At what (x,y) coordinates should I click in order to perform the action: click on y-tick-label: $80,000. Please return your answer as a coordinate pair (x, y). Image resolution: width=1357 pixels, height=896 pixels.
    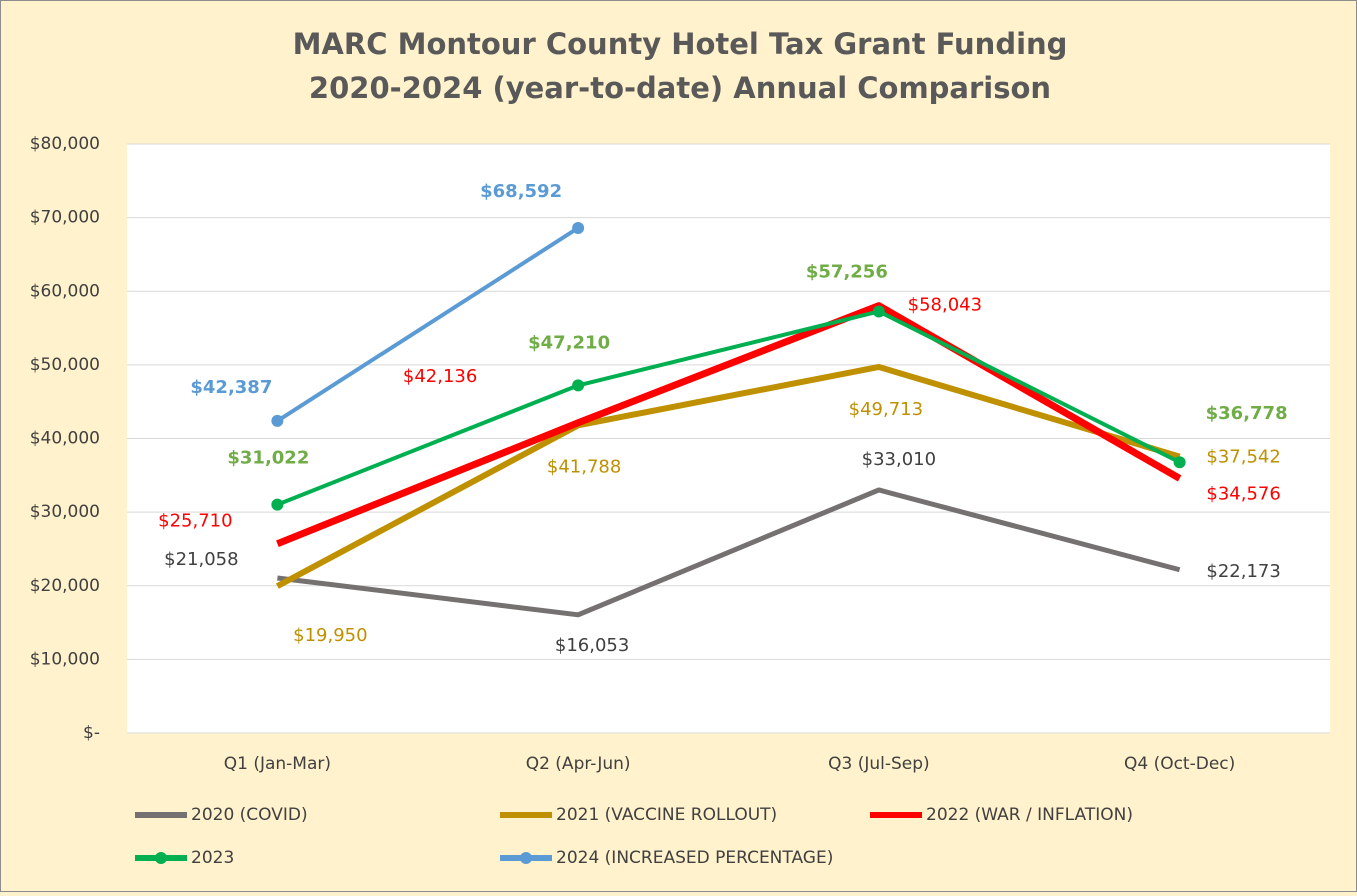
    Looking at the image, I should click on (65, 144).